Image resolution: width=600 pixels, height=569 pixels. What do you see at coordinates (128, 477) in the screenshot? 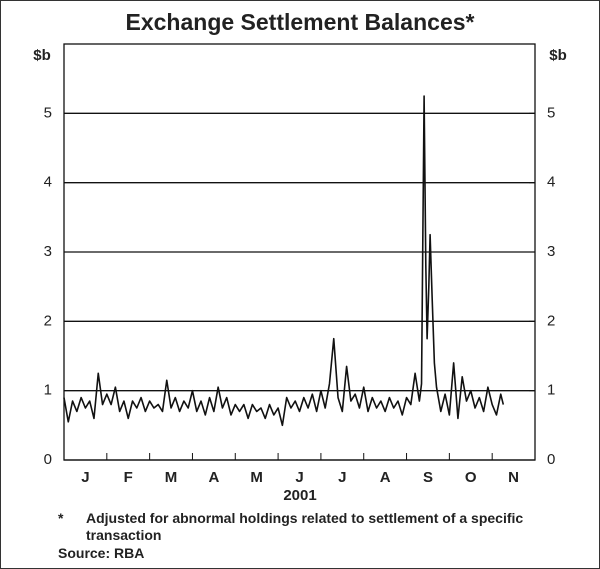
I see `x-tick-label: F` at bounding box center [128, 477].